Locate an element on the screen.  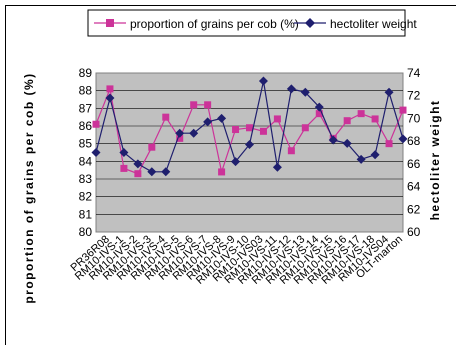
right-tick-label: 62 is located at coordinates (414, 209).